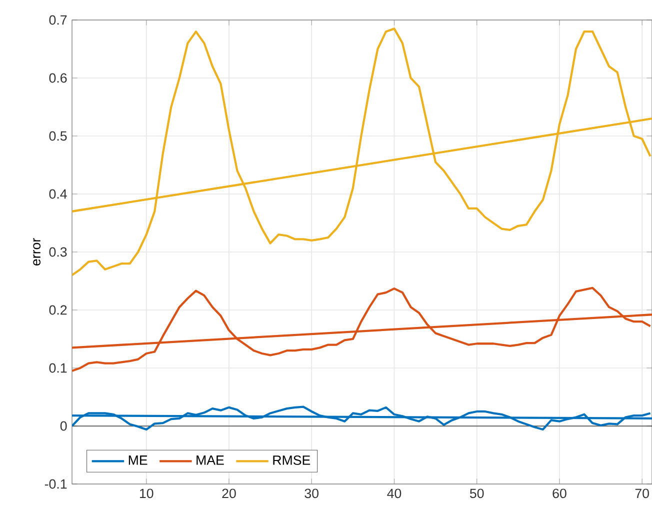 This screenshot has width=652, height=509. Describe the element at coordinates (58, 78) in the screenshot. I see `y-tick-label: 0.6` at that location.